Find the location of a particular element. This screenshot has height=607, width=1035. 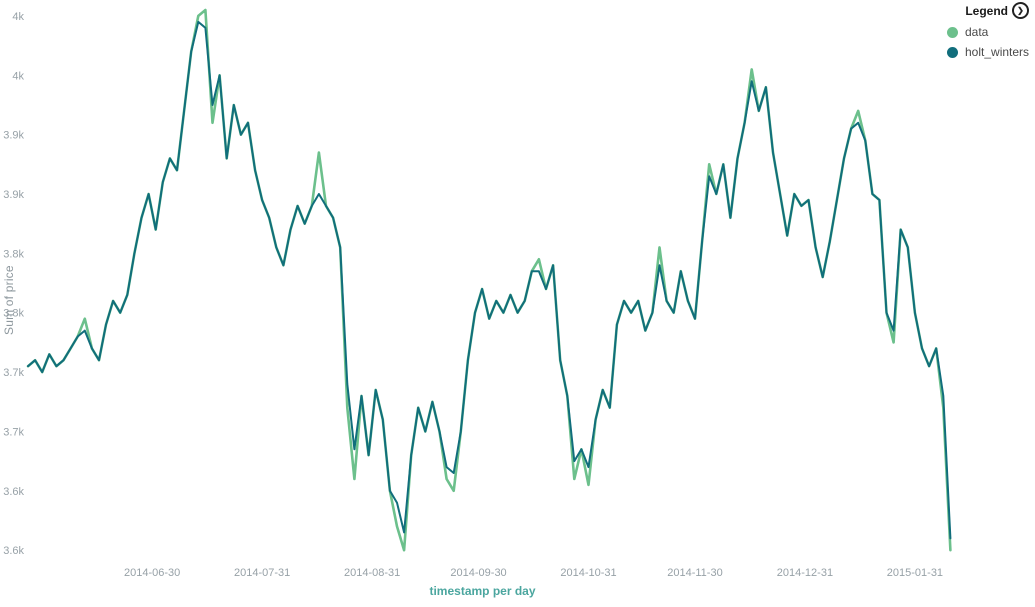

legend-item-holt-winters: holt_winters is located at coordinates (974, 52).